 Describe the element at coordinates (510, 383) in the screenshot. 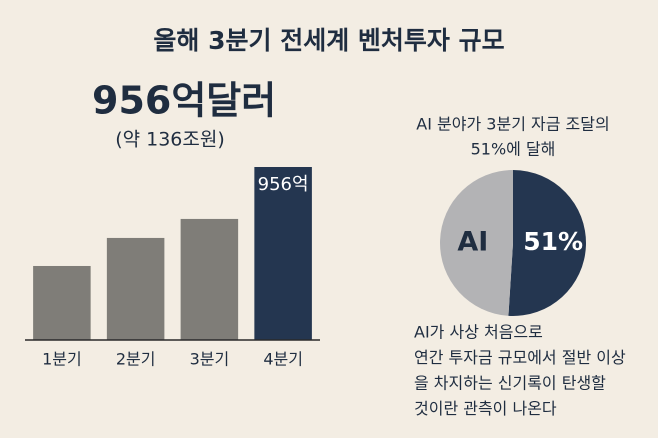

I see `note-line: 을 차지하는 신기록이 탄생할` at that location.